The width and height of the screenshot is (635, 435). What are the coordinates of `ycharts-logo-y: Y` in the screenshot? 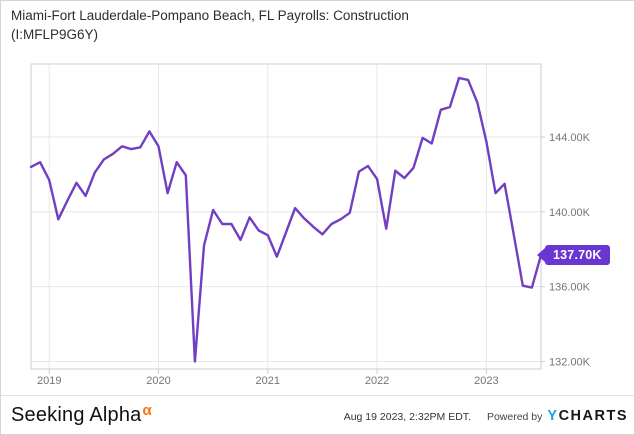 It's located at (553, 416).